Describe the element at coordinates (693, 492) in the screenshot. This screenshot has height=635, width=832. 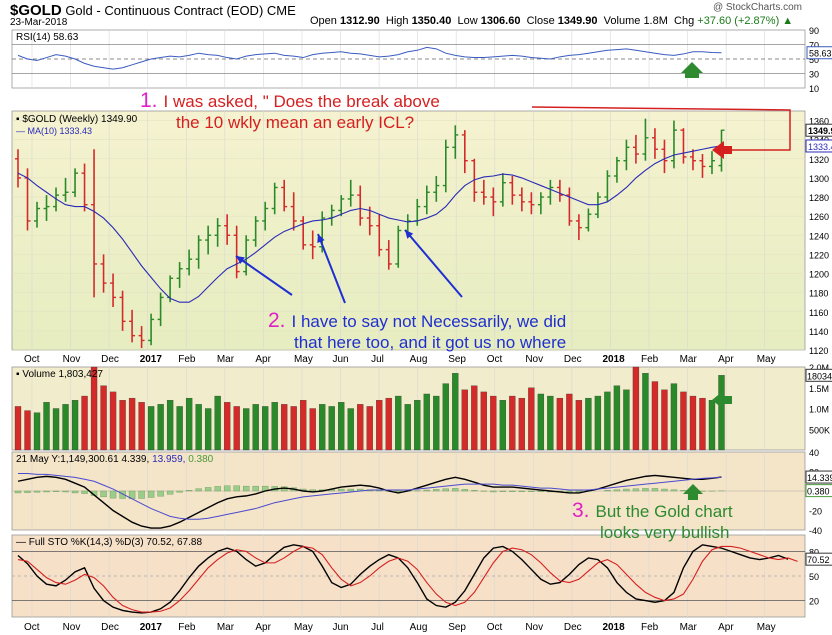
I see `mac-up-arrow-icon` at that location.